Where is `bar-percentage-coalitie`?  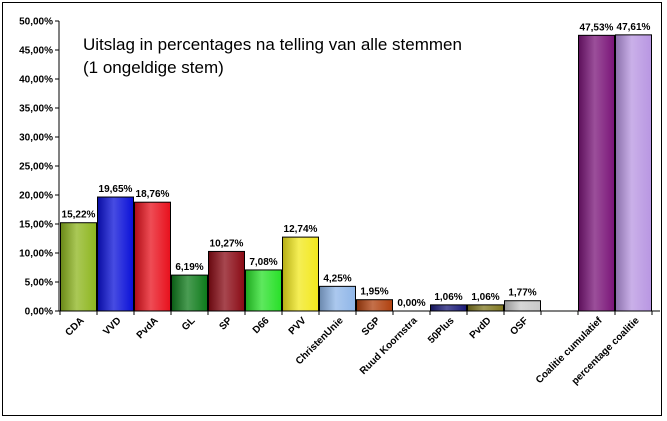 bar-percentage-coalitie is located at coordinates (633, 173).